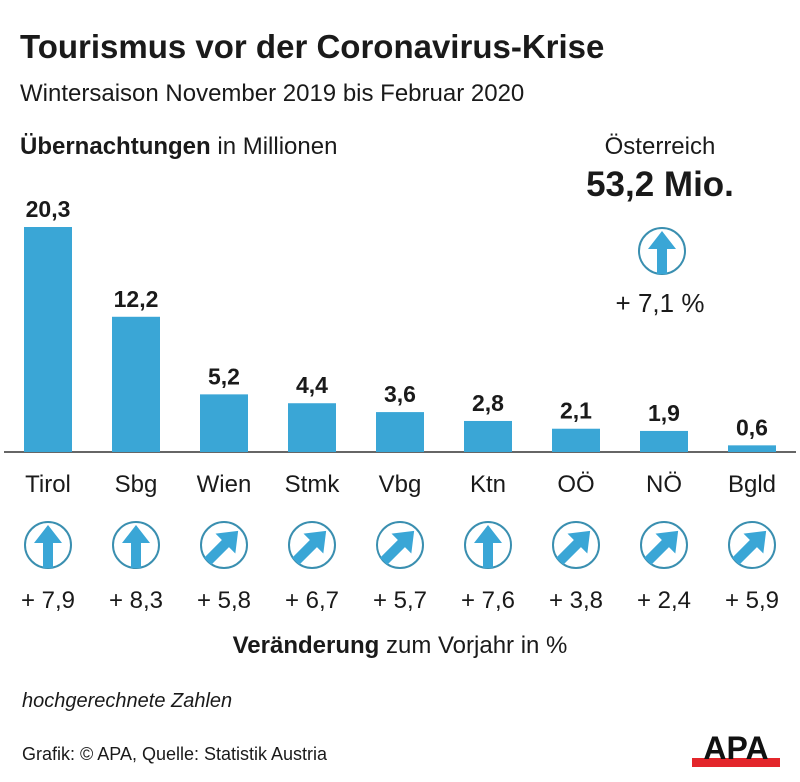 Image resolution: width=800 pixels, height=782 pixels. I want to click on change-value: + 5,9, so click(752, 600).